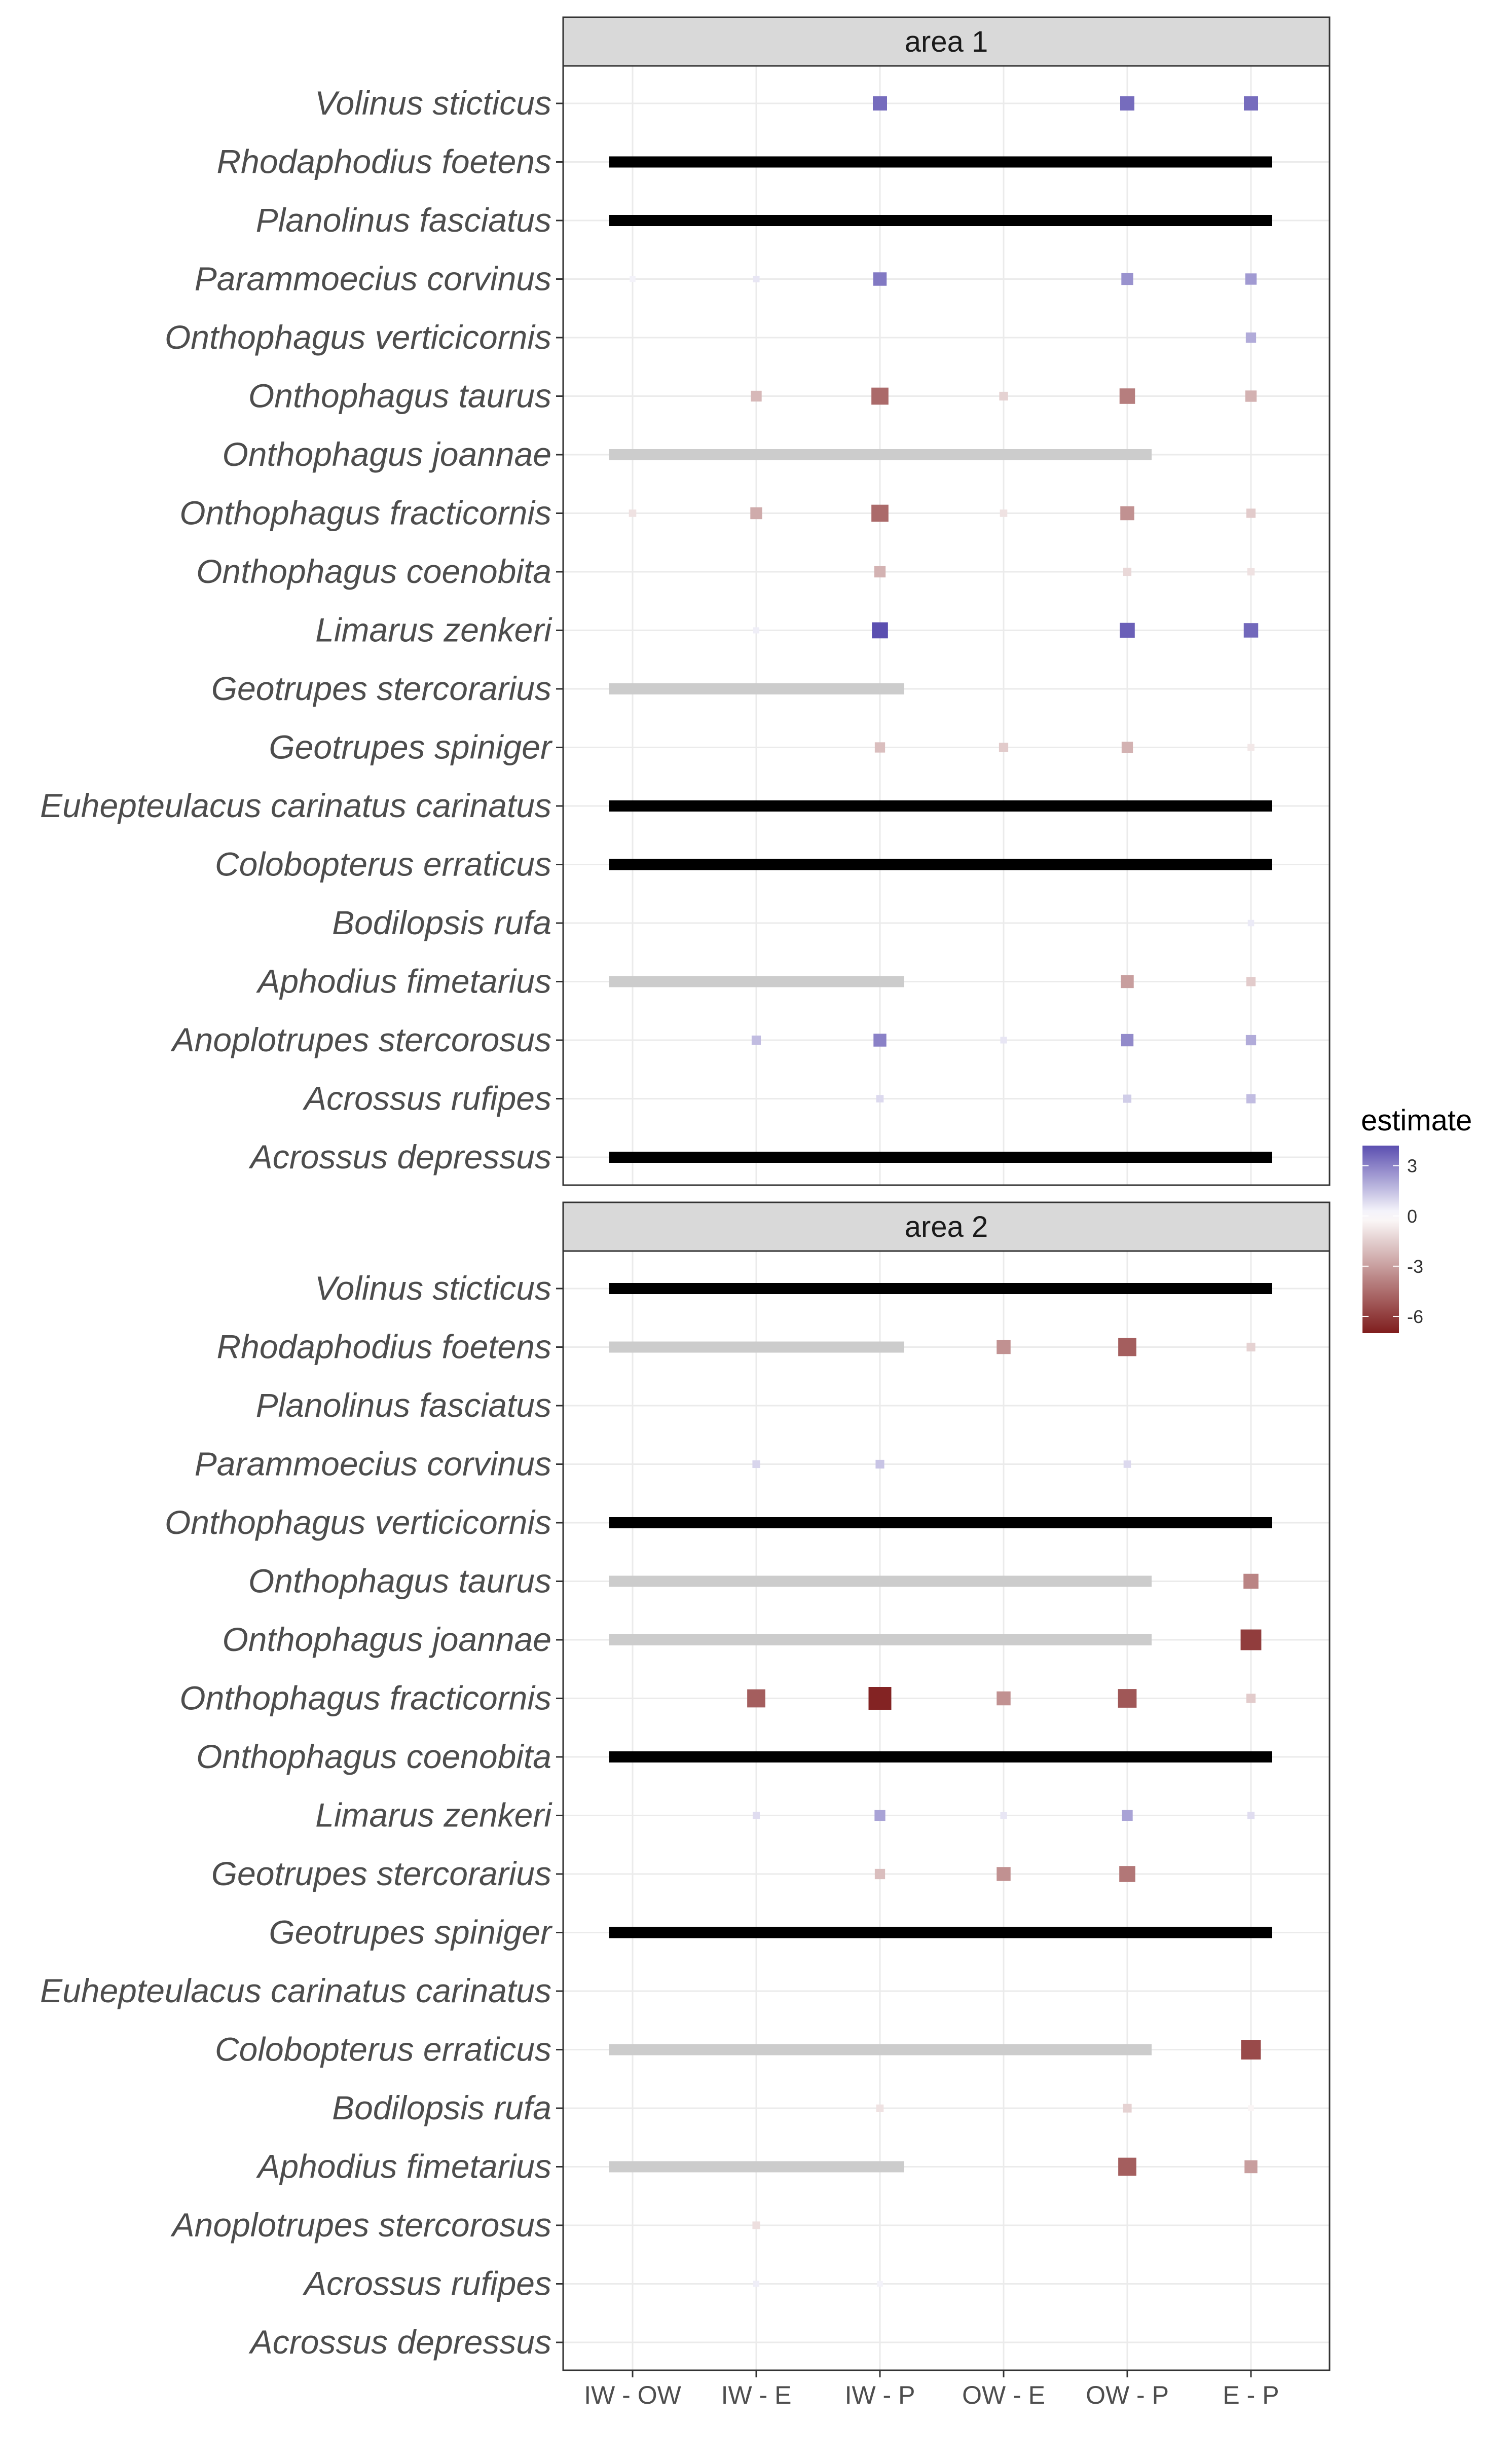  Describe the element at coordinates (399, 1581) in the screenshot. I see `species-label: Onthophagus taurus` at that location.